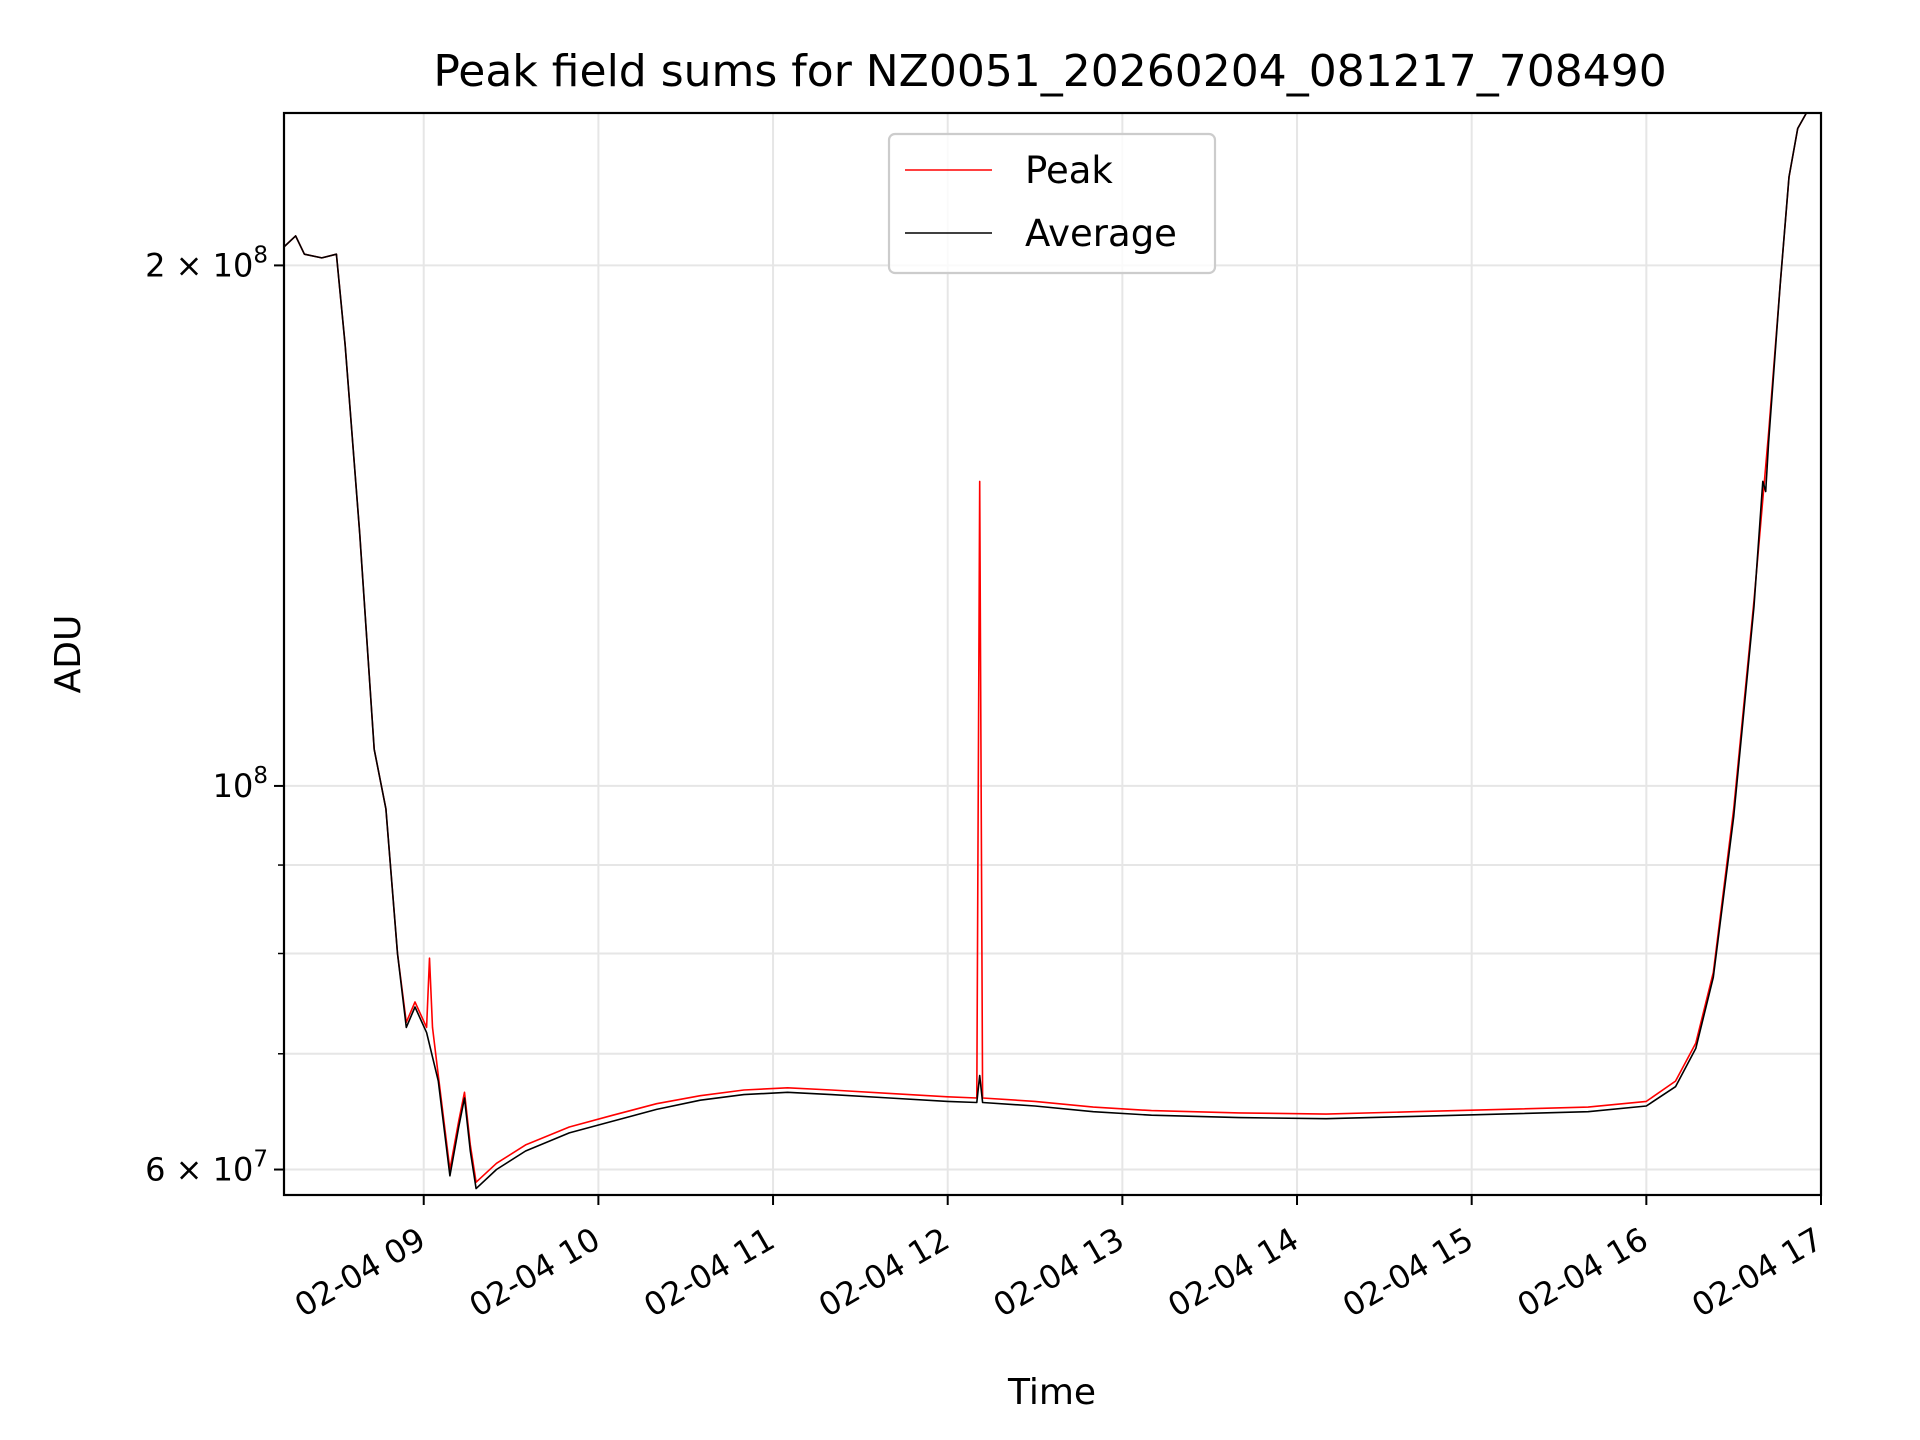 The width and height of the screenshot is (1920, 1440). I want to click on legend-box, so click(1052, 203).